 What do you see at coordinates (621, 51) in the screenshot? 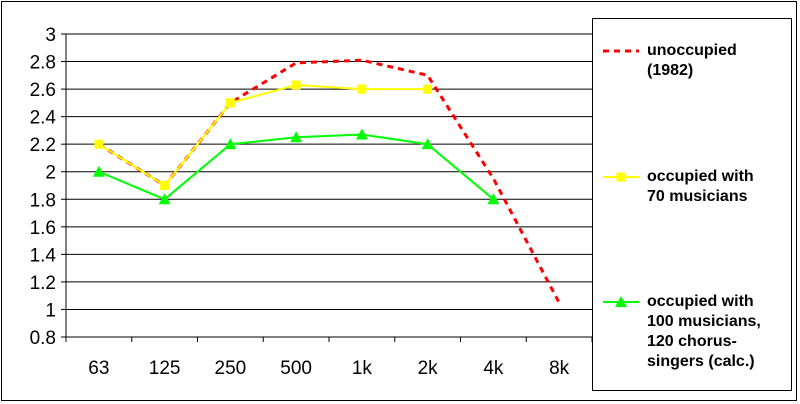
I see `legend-swatch-unoccupied` at bounding box center [621, 51].